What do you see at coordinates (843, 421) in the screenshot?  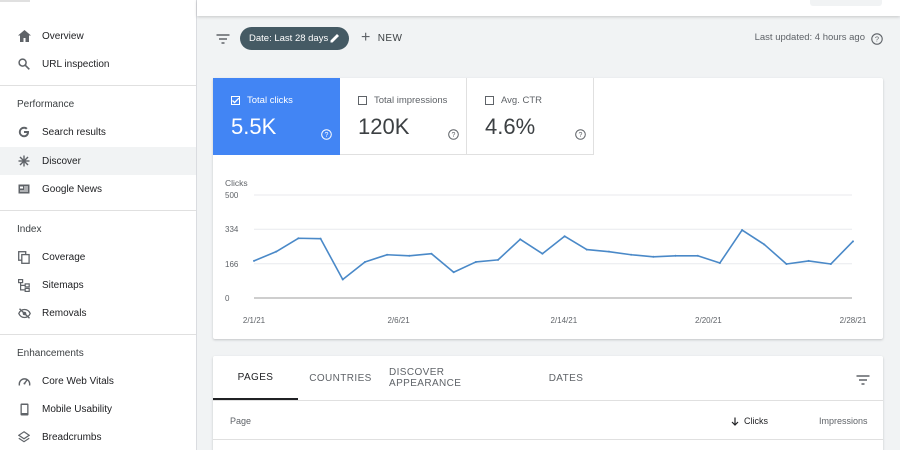 I see `column-header-impressions: Impressions` at bounding box center [843, 421].